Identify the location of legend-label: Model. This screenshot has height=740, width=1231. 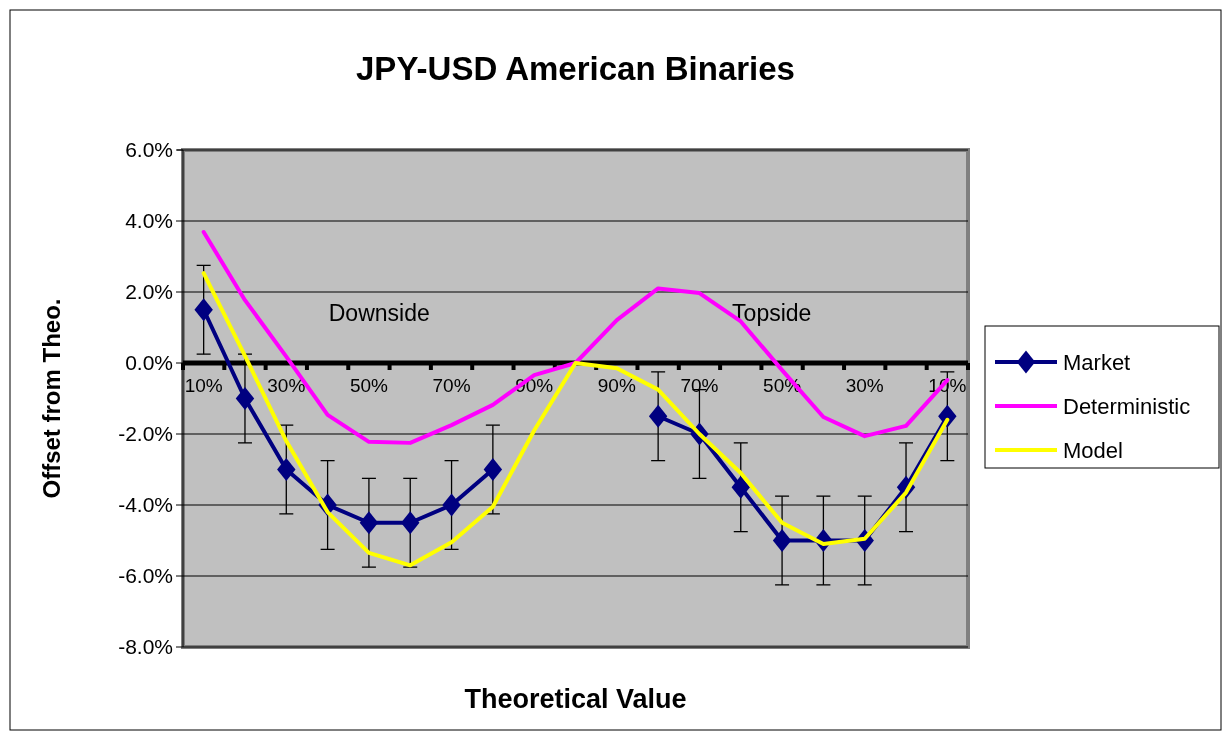
(1093, 450).